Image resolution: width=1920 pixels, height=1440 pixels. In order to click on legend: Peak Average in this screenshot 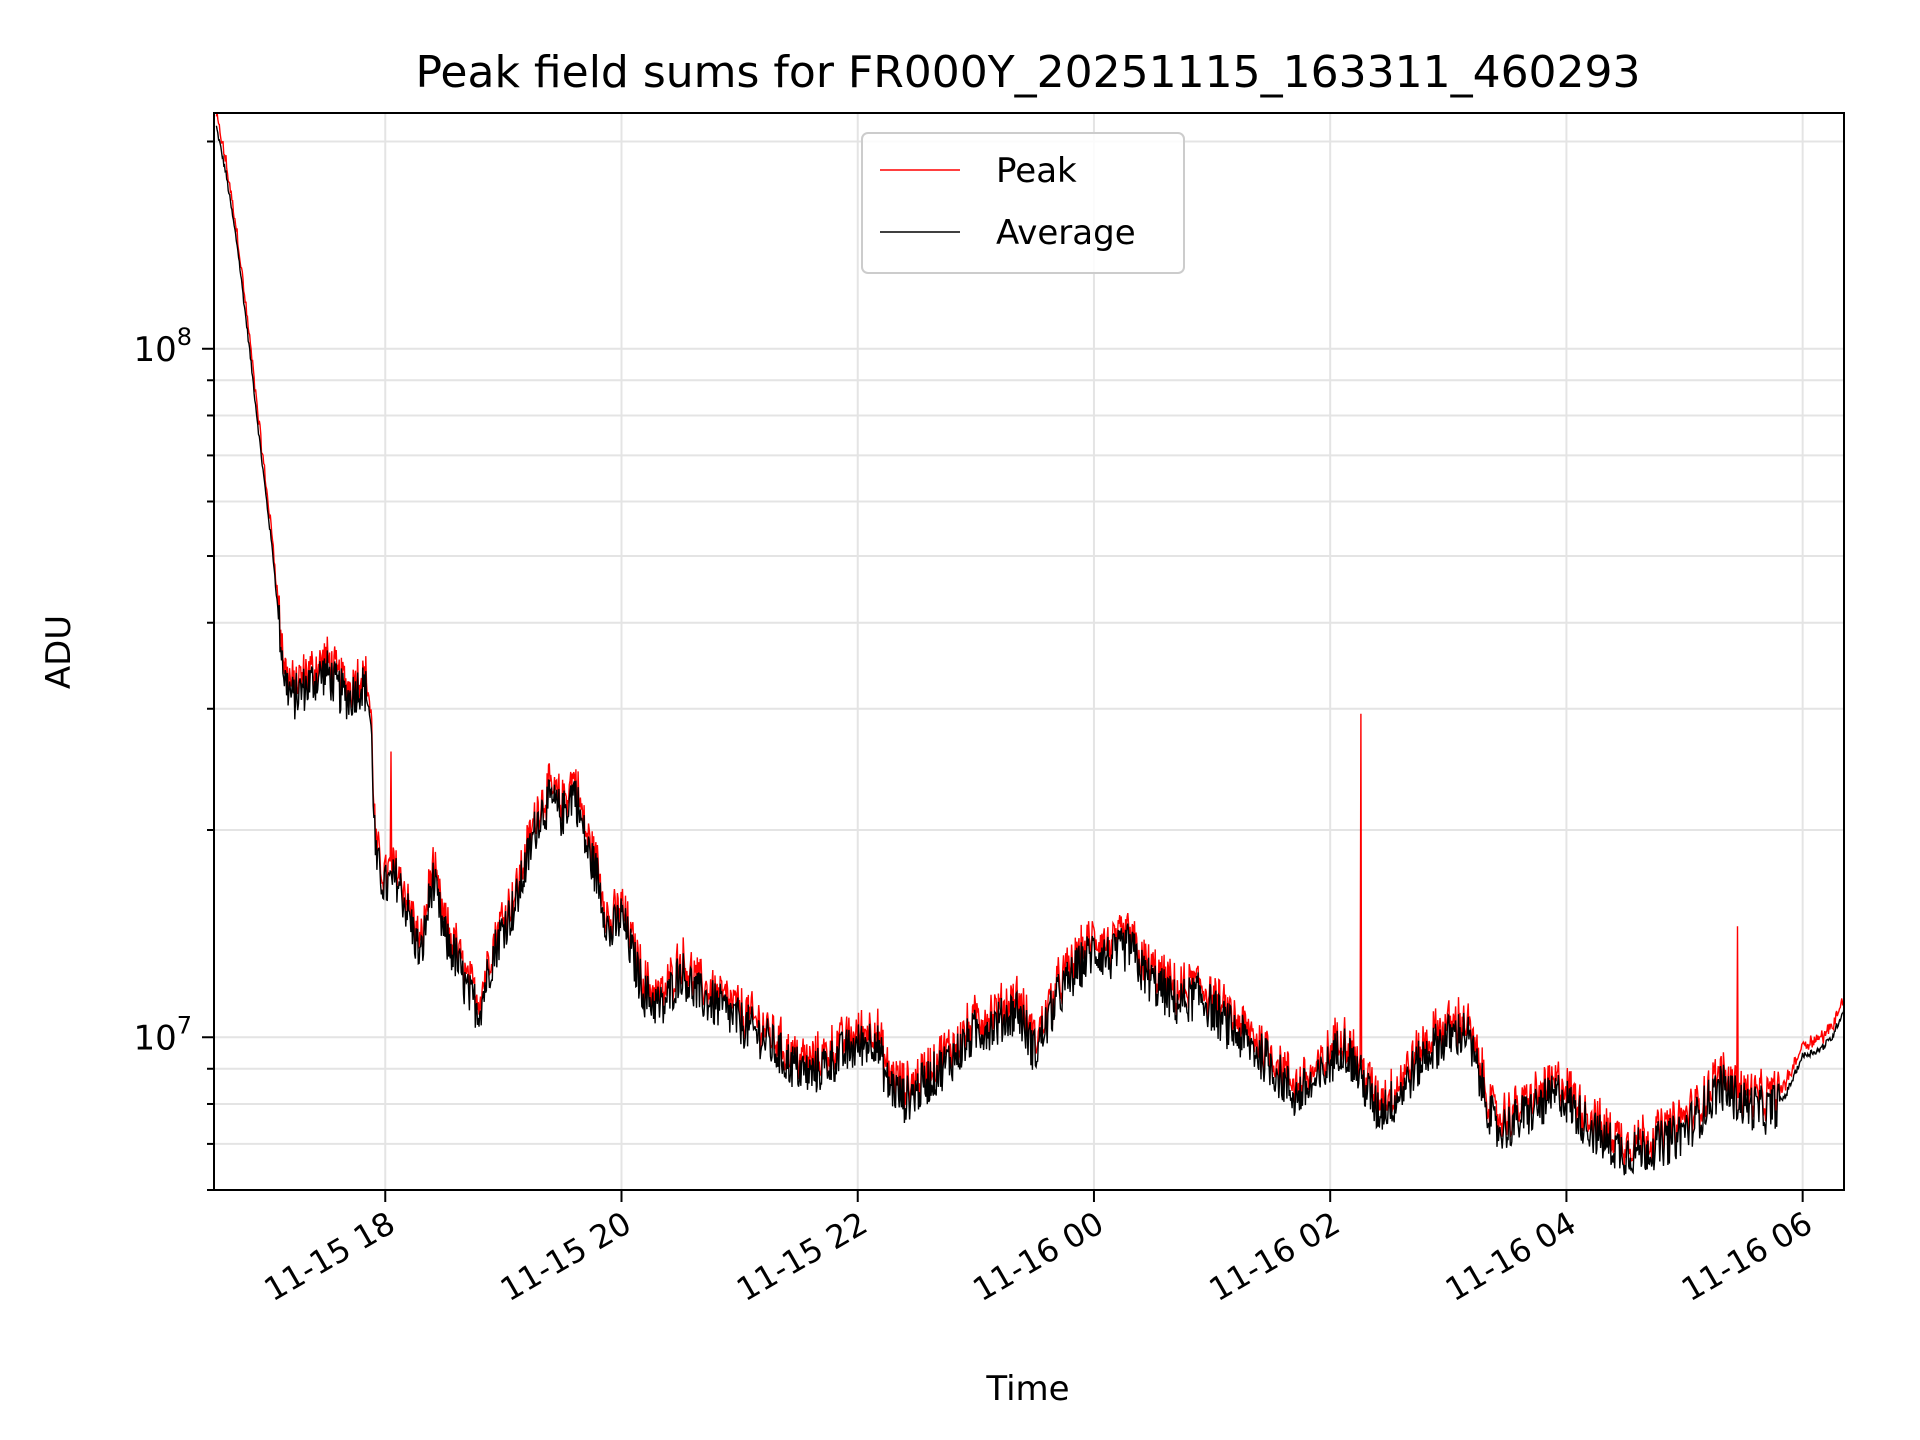, I will do `click(1023, 203)`.